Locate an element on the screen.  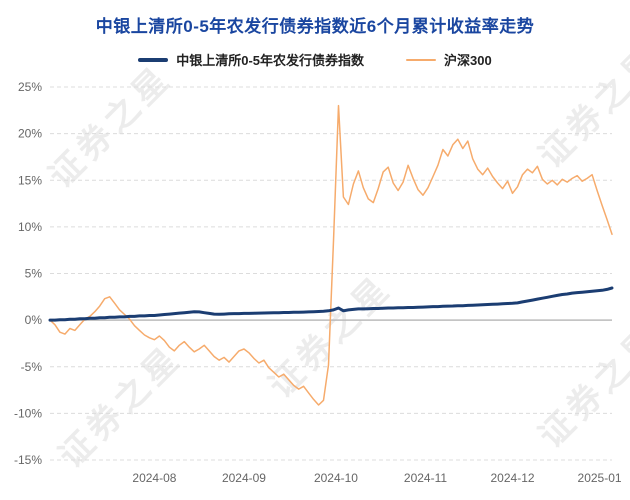
x-tick-label: 2024-11 is located at coordinates (425, 478).